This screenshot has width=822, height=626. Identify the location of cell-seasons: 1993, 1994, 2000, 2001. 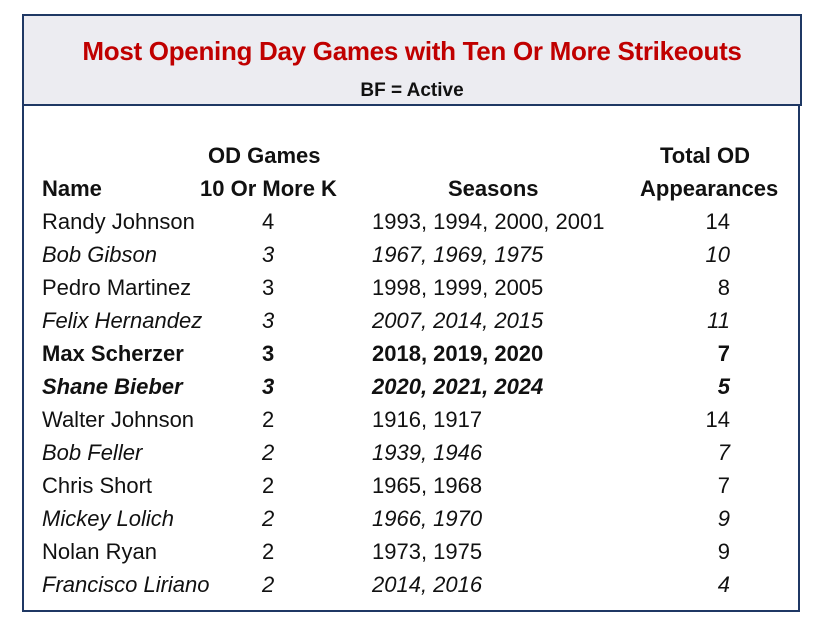
(488, 221).